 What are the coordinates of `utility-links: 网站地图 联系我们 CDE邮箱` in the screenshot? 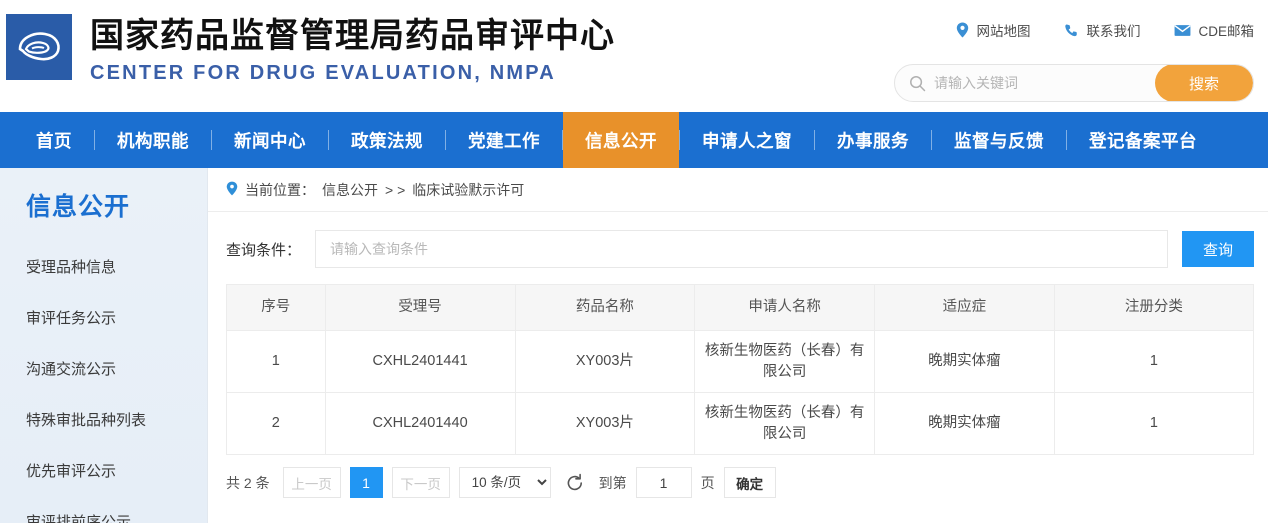 It's located at (1105, 30).